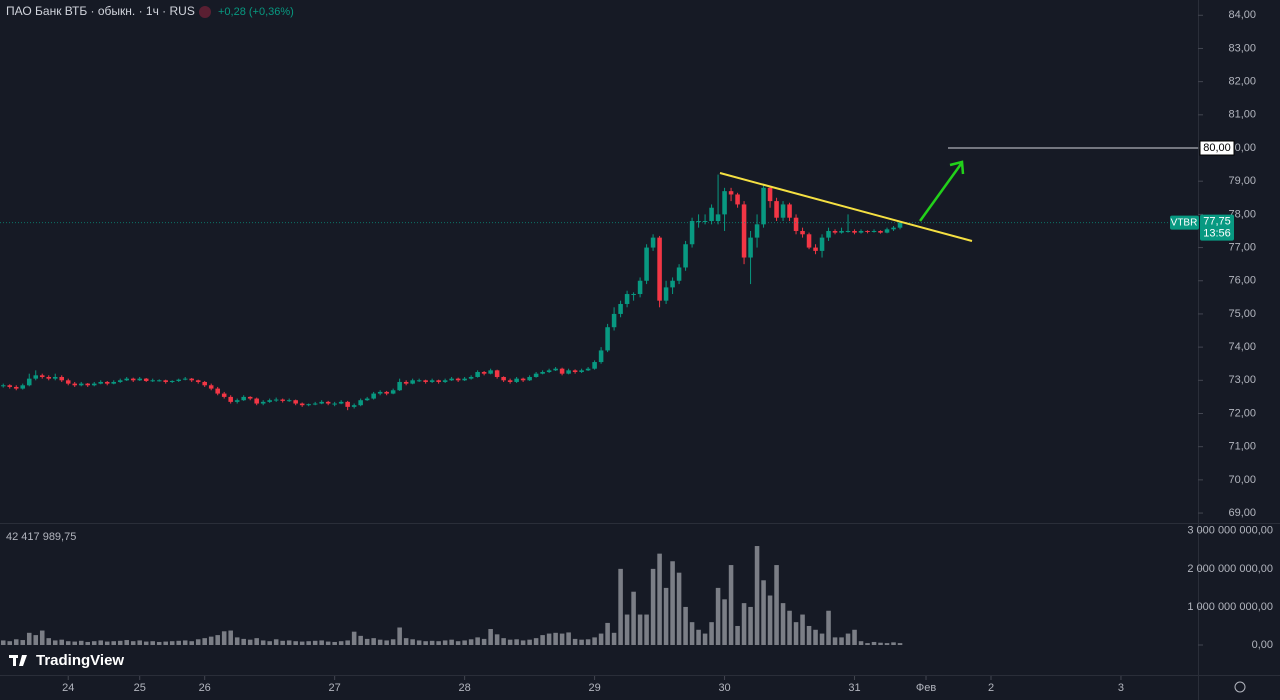 Image resolution: width=1280 pixels, height=700 pixels. I want to click on level-tag, so click(1217, 148).